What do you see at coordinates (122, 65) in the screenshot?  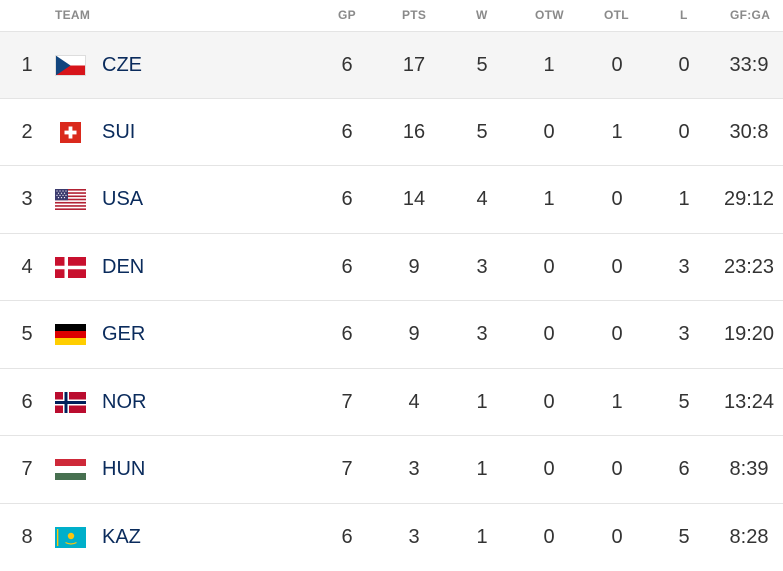 I see `team-code: CZE` at bounding box center [122, 65].